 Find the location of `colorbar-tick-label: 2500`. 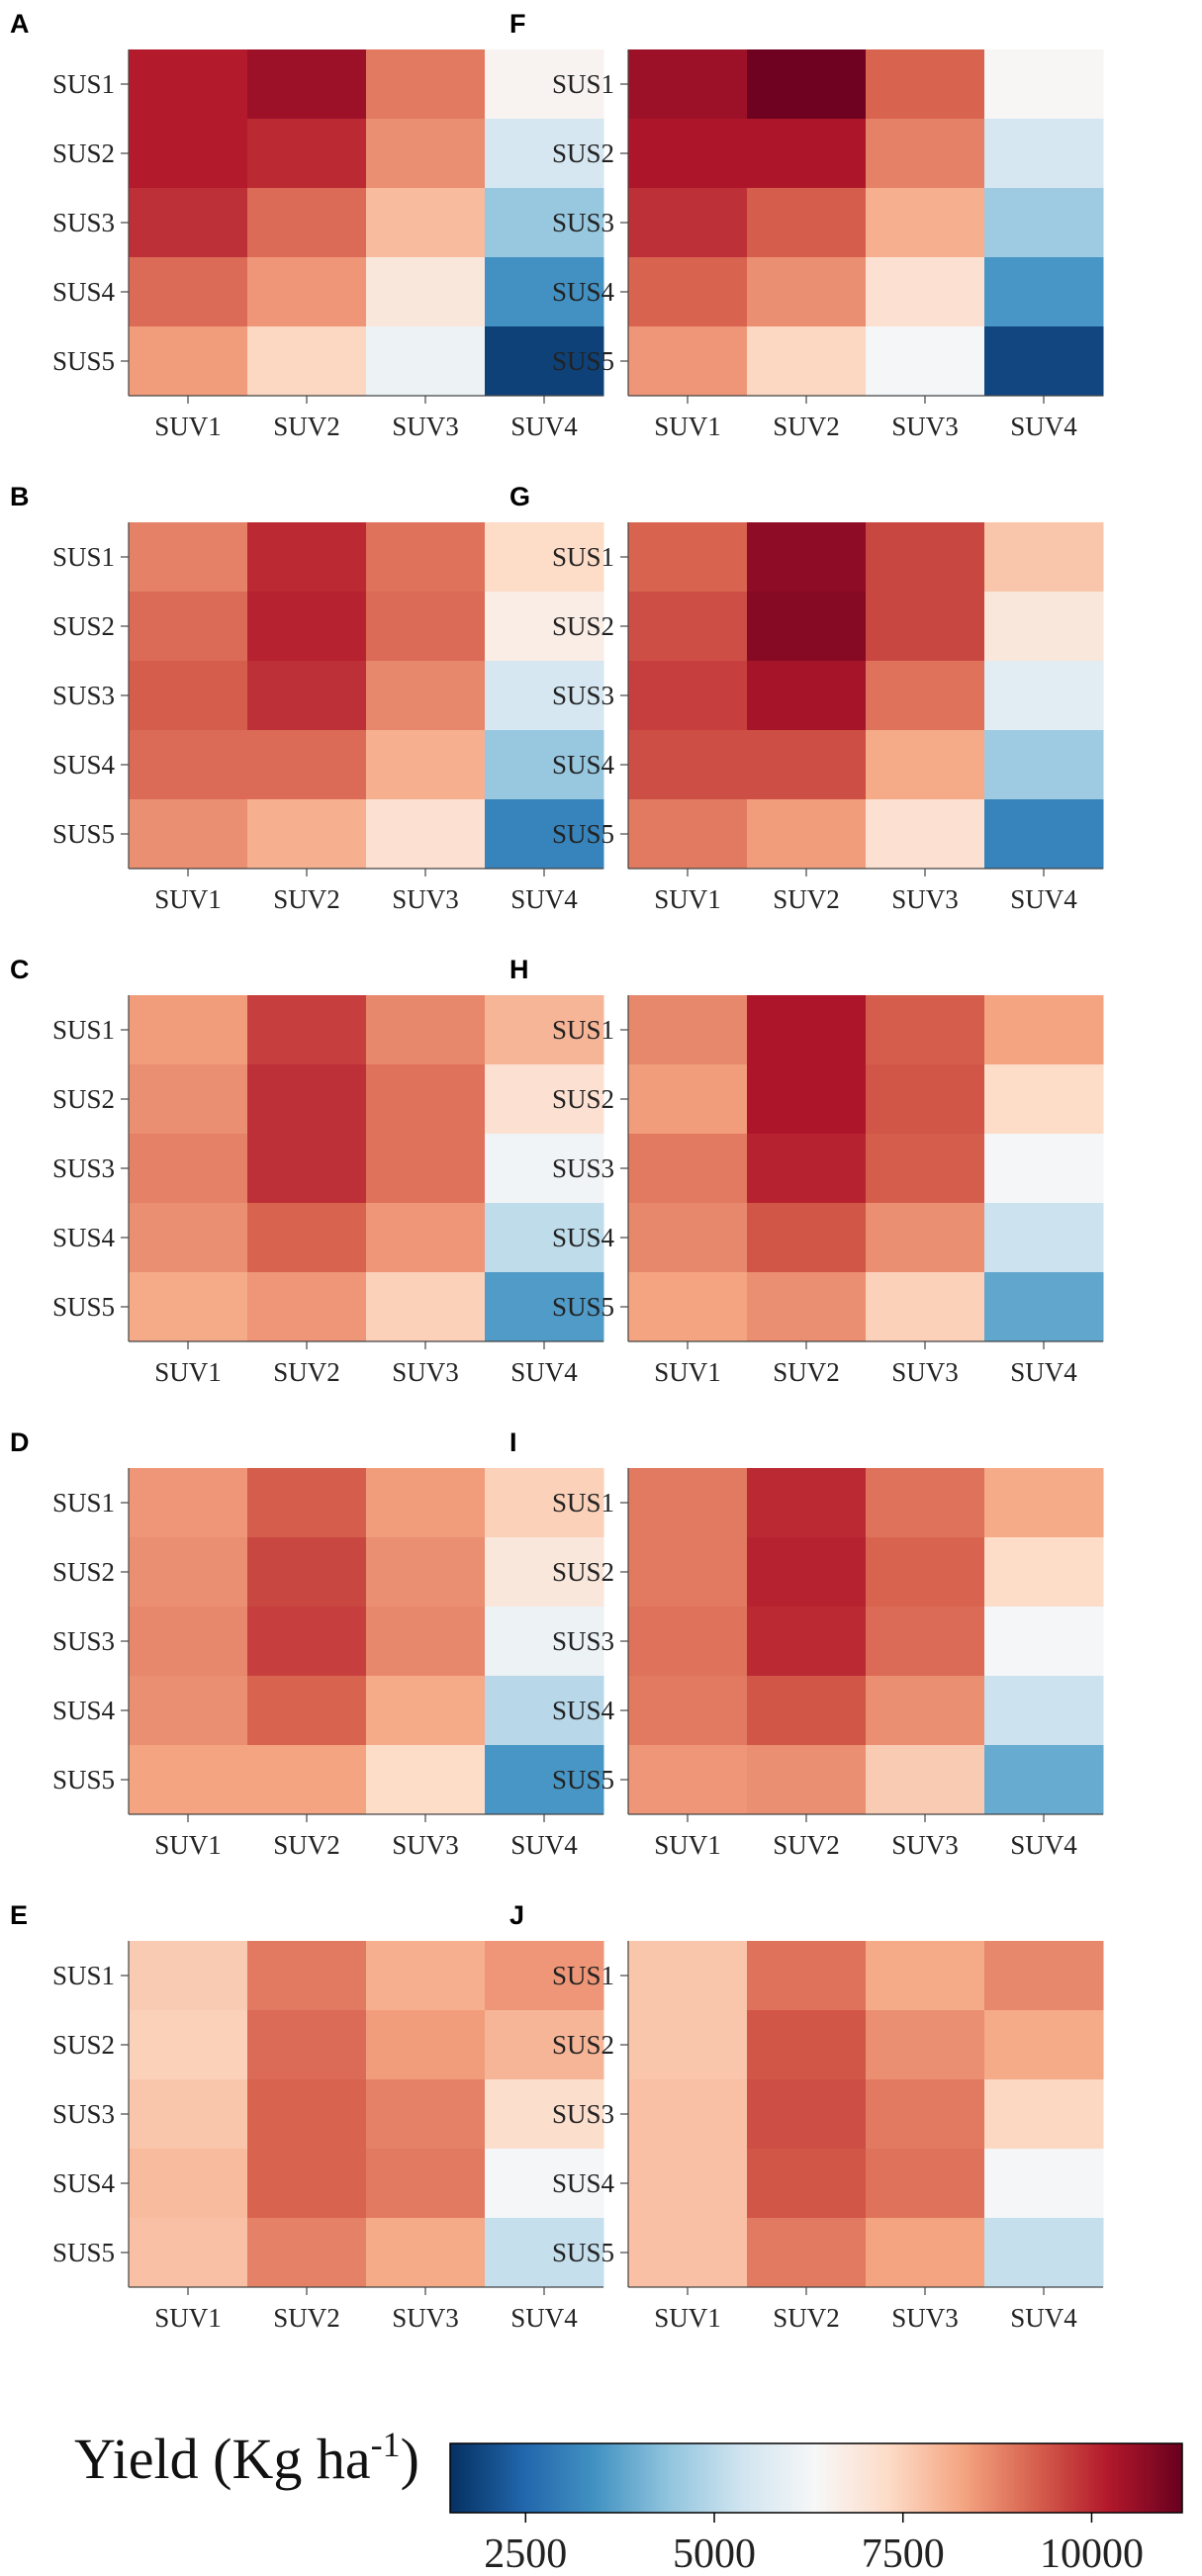

colorbar-tick-label: 2500 is located at coordinates (525, 2554).